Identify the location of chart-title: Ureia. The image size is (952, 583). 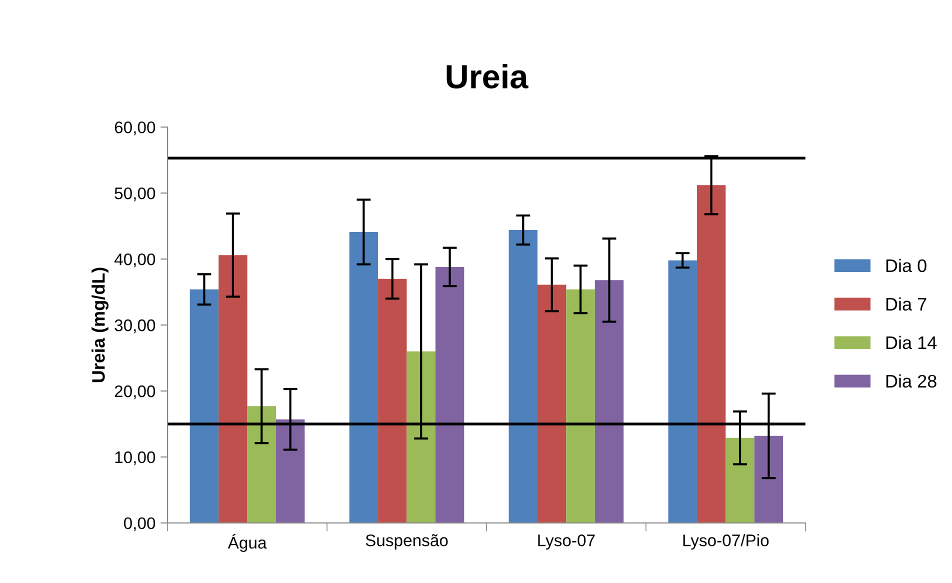
(487, 76).